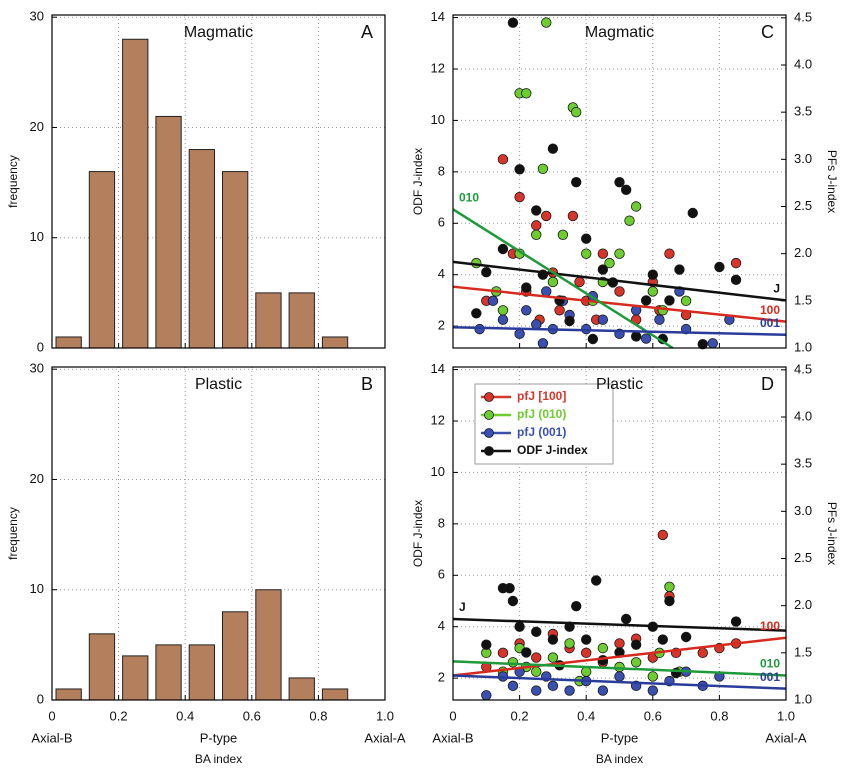  What do you see at coordinates (318, 715) in the screenshot?
I see `x-tick-label: 0.8` at bounding box center [318, 715].